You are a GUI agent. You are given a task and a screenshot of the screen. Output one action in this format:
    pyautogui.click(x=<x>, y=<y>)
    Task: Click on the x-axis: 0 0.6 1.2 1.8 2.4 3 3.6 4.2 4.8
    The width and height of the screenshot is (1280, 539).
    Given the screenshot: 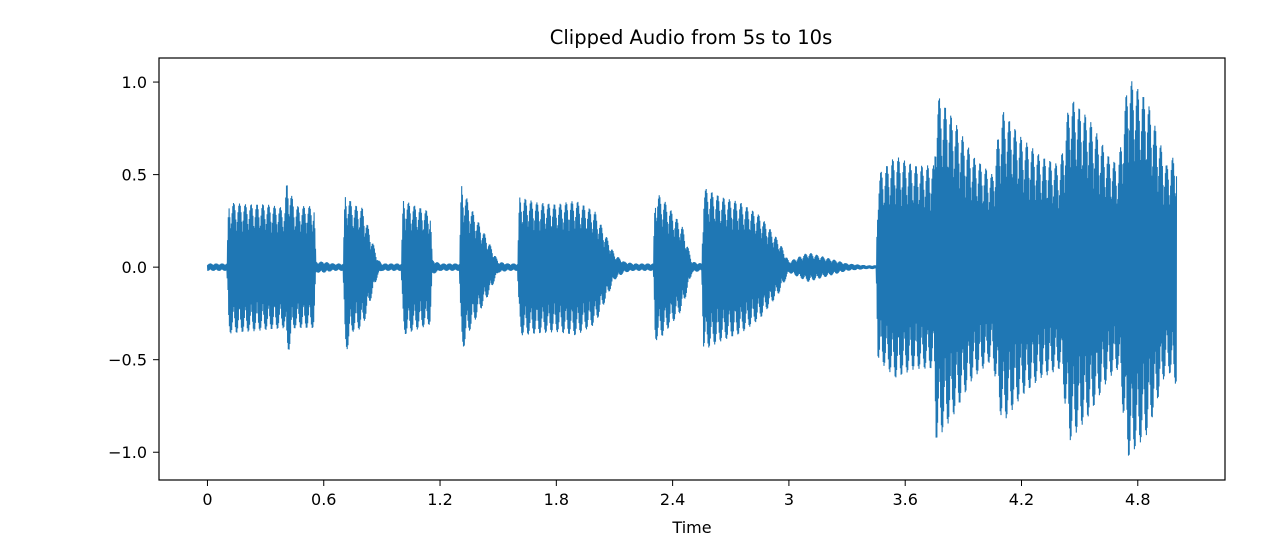 What is the action you would take?
    pyautogui.click(x=676, y=494)
    